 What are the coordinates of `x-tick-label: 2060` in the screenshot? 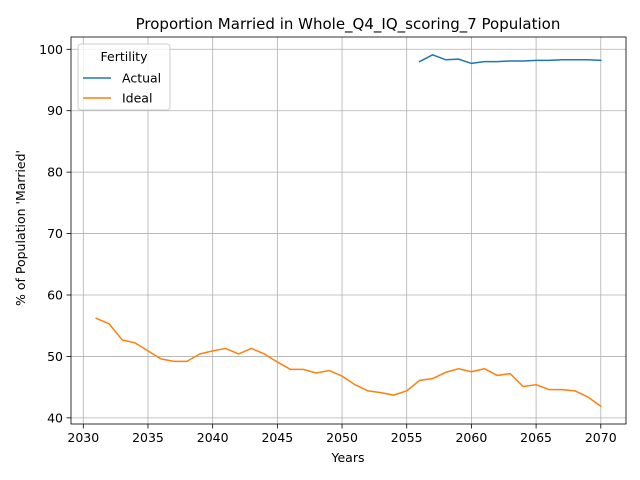 It's located at (471, 437).